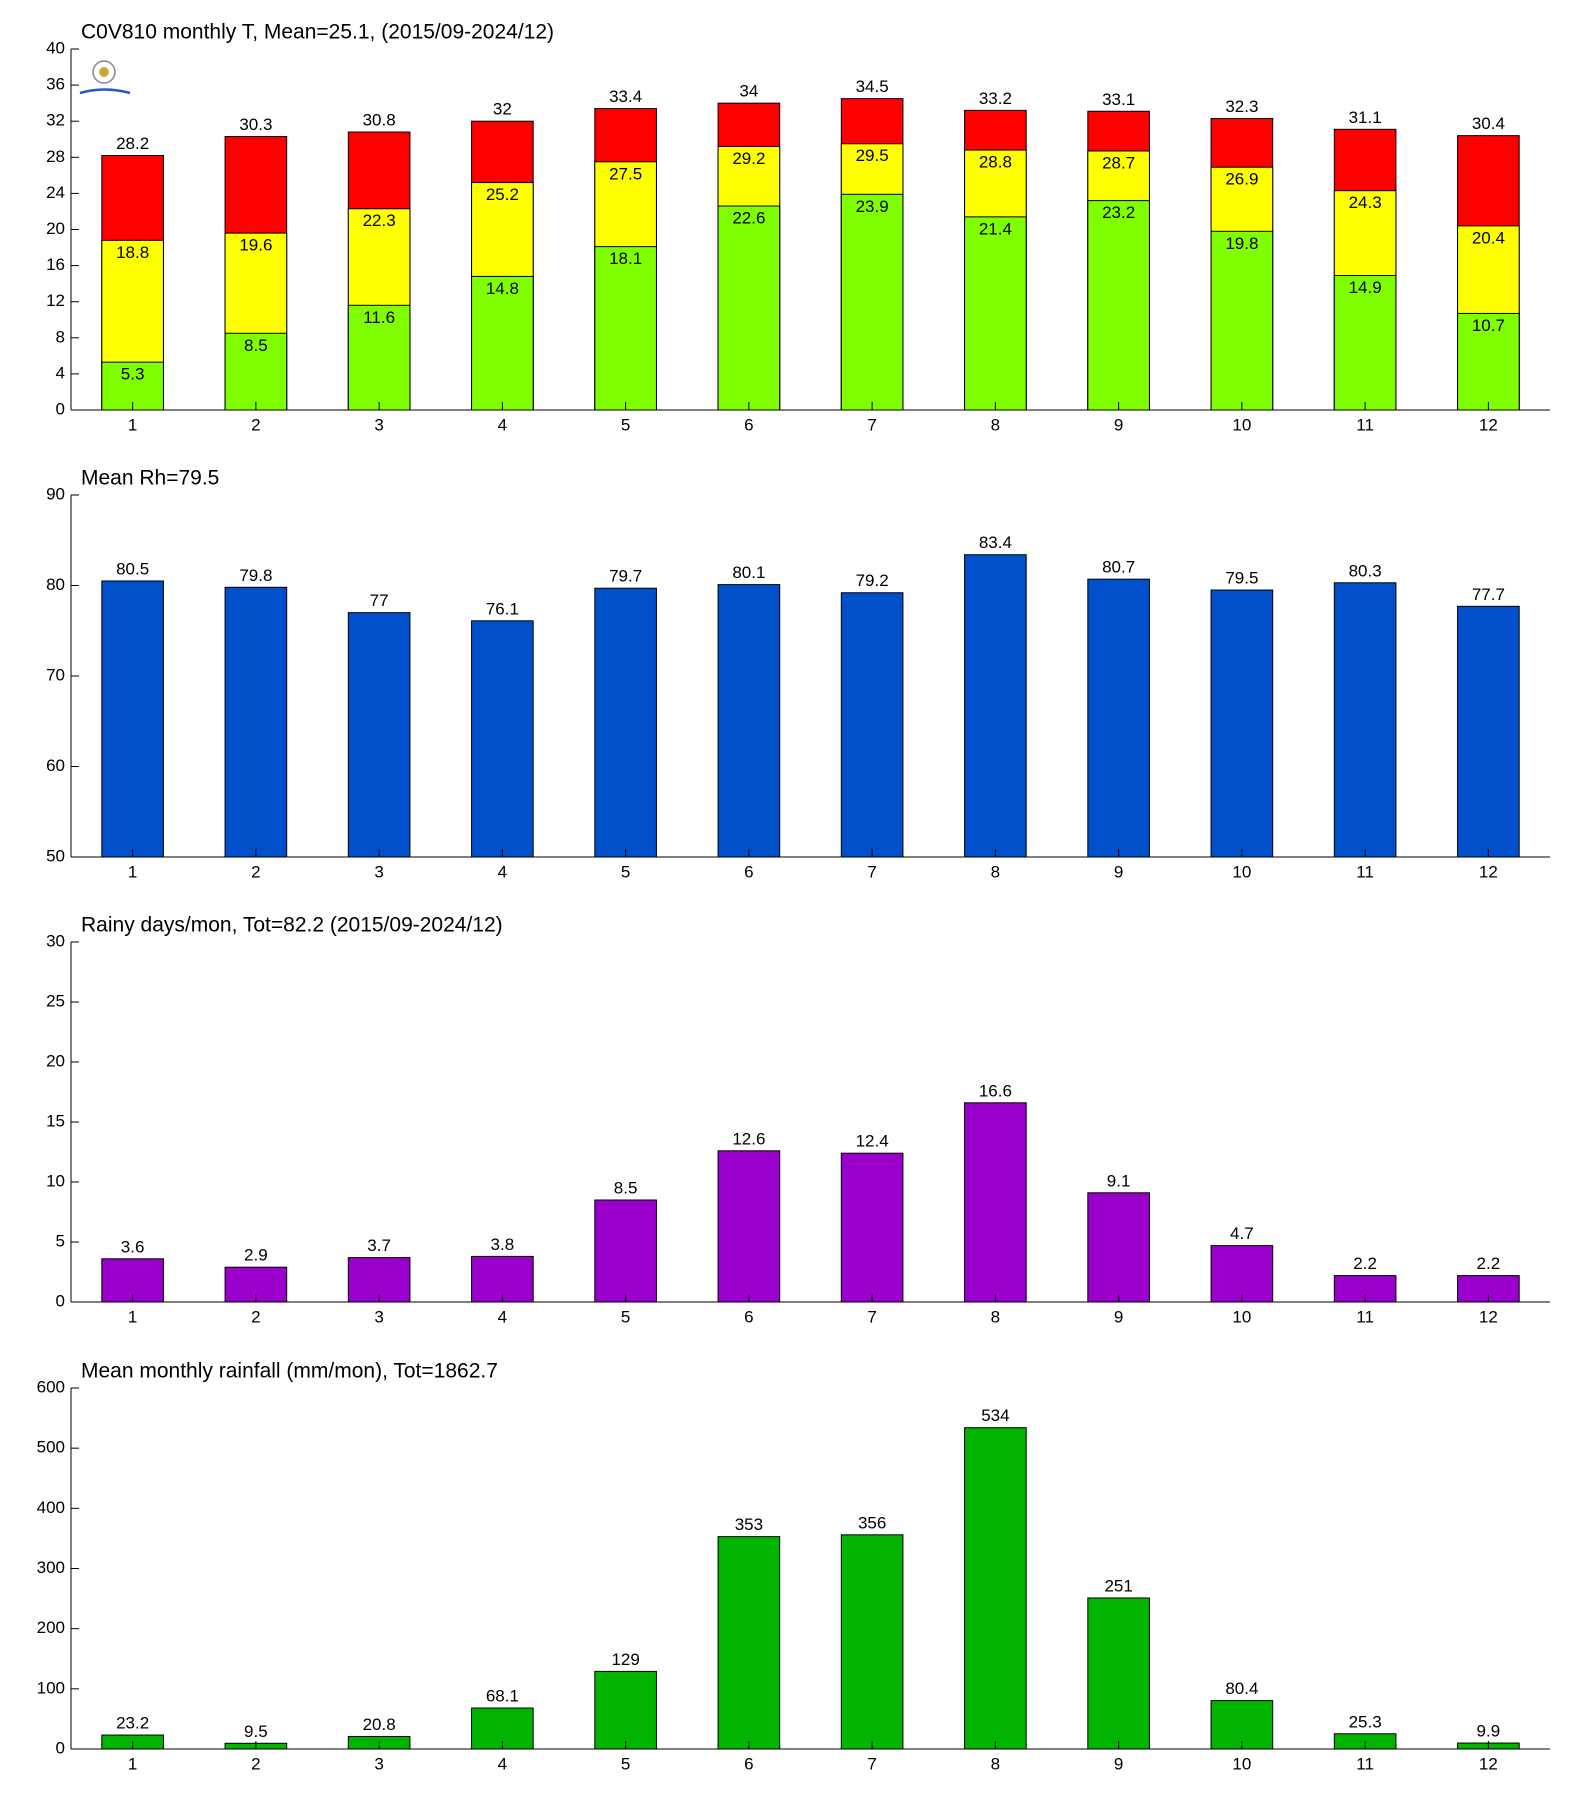 The width and height of the screenshot is (1580, 1800). Describe the element at coordinates (502, 194) in the screenshot. I see `value-label: 25.2` at that location.